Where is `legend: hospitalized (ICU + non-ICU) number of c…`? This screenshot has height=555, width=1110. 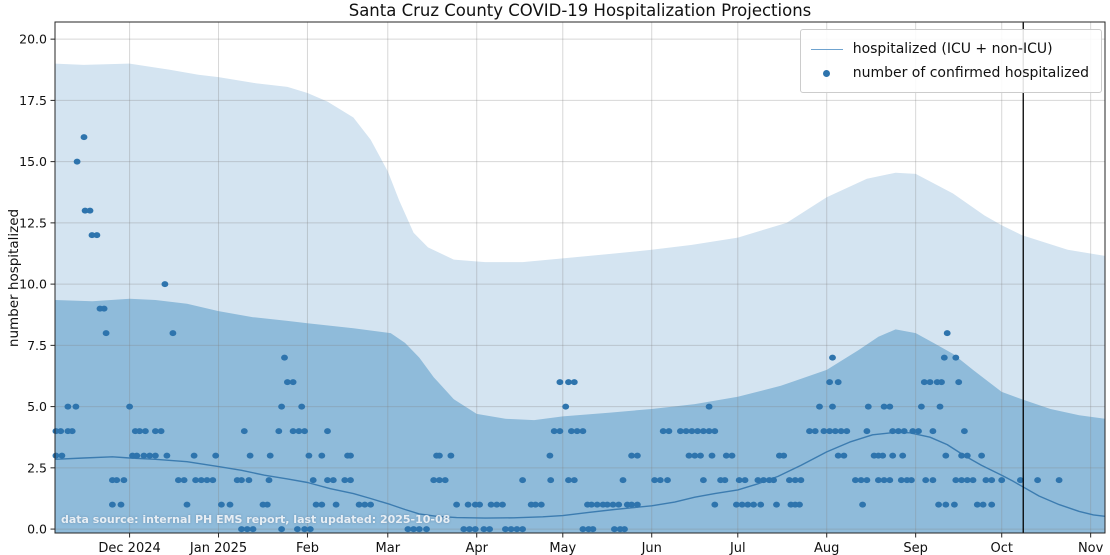 legend: hospitalized (ICU + non-ICU) number of c… is located at coordinates (950, 61).